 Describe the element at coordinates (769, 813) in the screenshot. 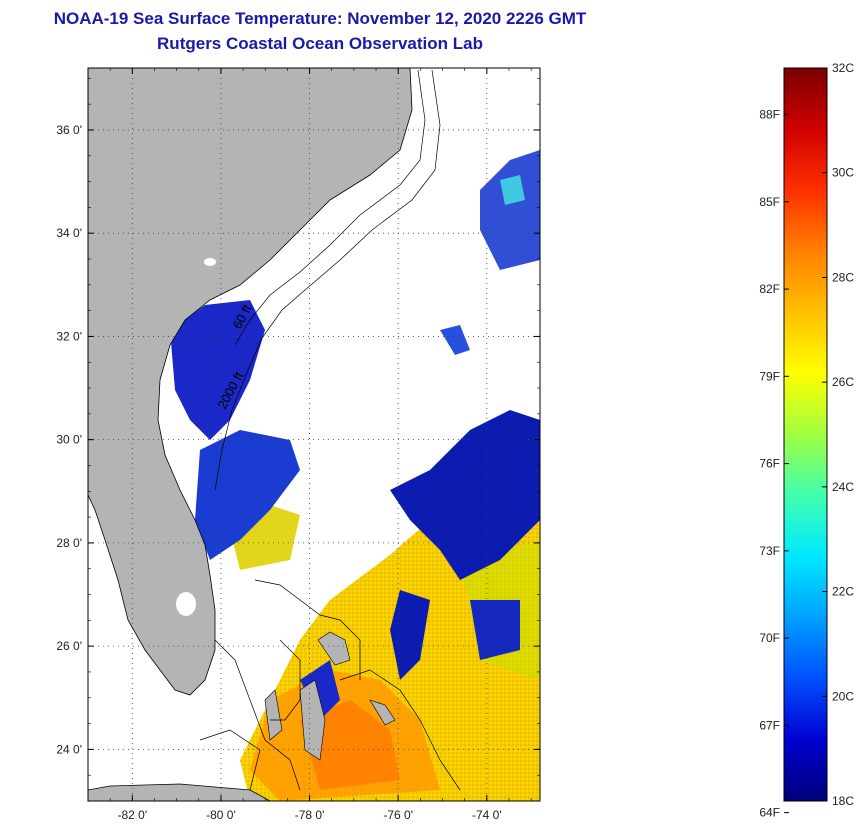

I see `fahrenheit-label: 64F` at that location.